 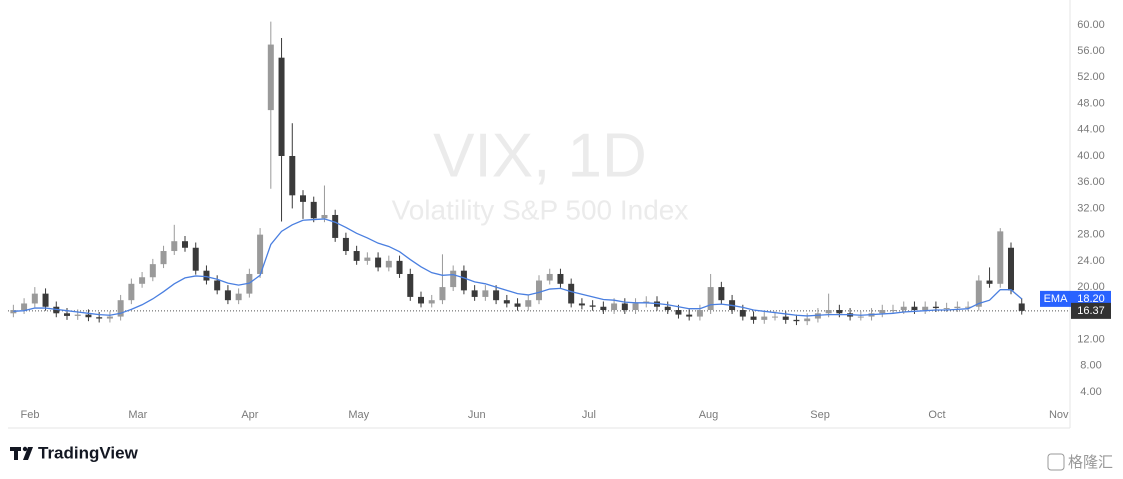 I want to click on ema-value-label: 18.20, so click(x=1091, y=299).